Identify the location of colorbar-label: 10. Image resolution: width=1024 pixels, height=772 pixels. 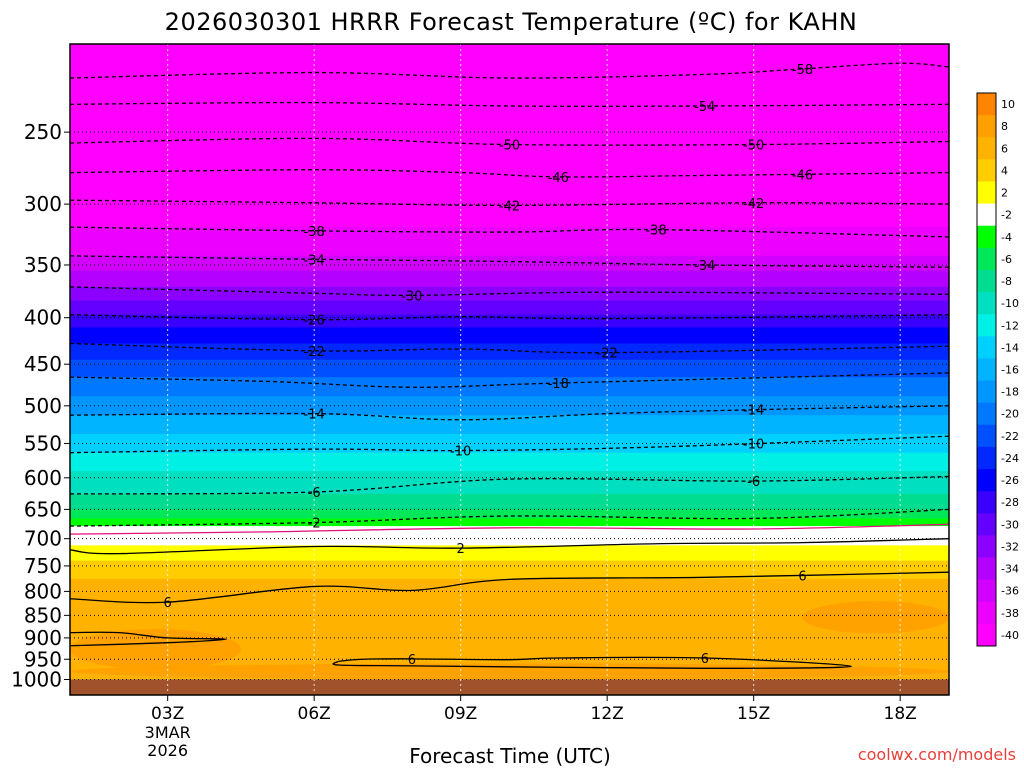
(1008, 104).